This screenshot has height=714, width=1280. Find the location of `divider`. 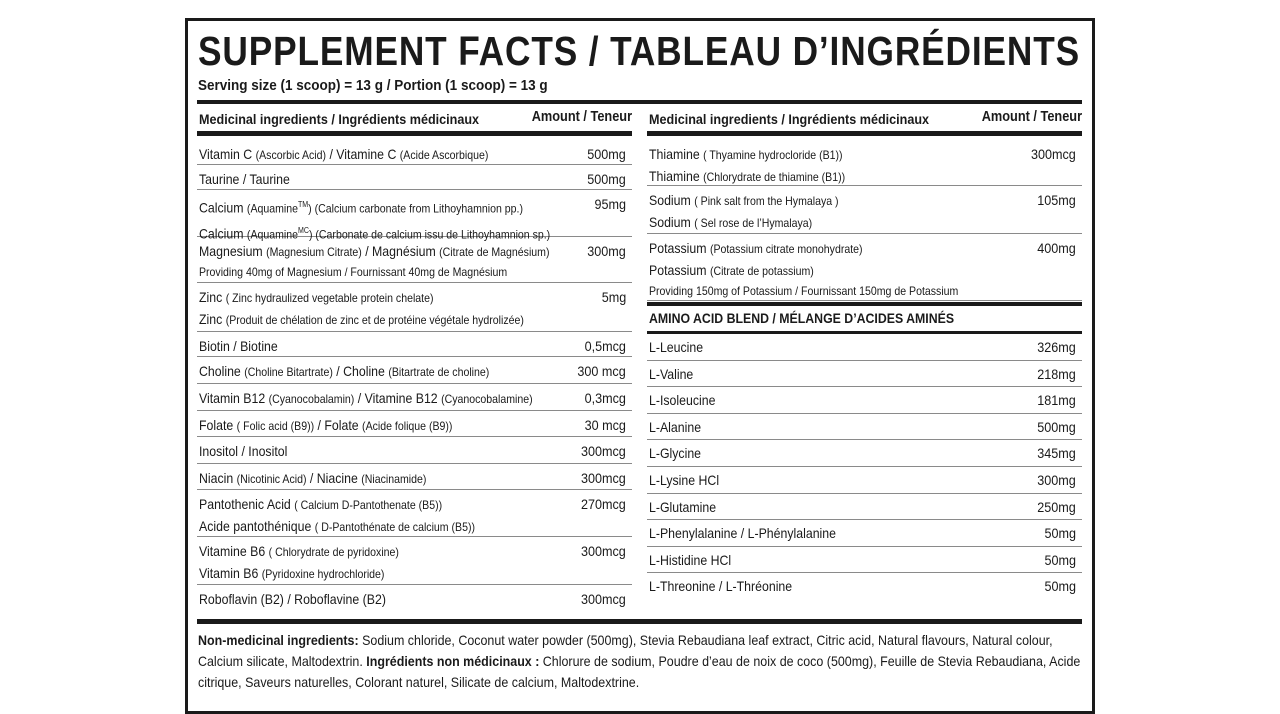

divider is located at coordinates (639, 102).